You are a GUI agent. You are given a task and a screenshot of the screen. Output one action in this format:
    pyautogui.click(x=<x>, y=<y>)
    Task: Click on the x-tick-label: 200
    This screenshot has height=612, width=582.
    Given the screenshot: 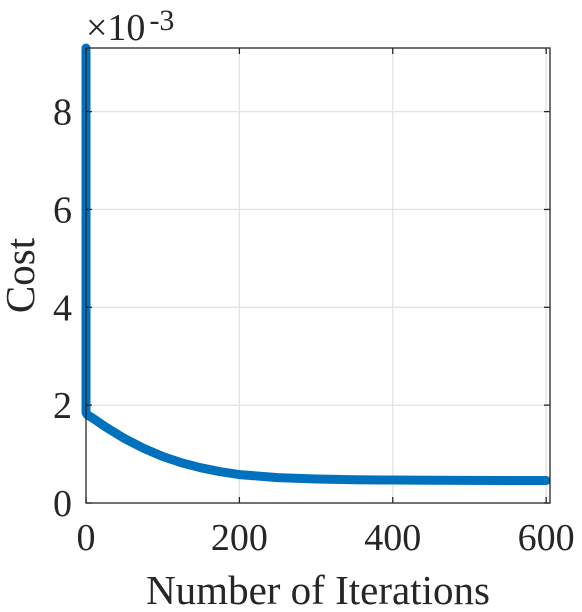 What is the action you would take?
    pyautogui.click(x=239, y=538)
    